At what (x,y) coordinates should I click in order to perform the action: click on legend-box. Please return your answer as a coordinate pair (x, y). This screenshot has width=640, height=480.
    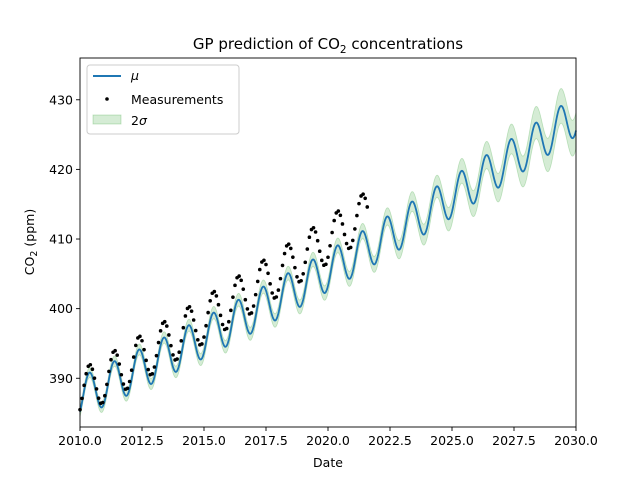
    Looking at the image, I should click on (163, 99).